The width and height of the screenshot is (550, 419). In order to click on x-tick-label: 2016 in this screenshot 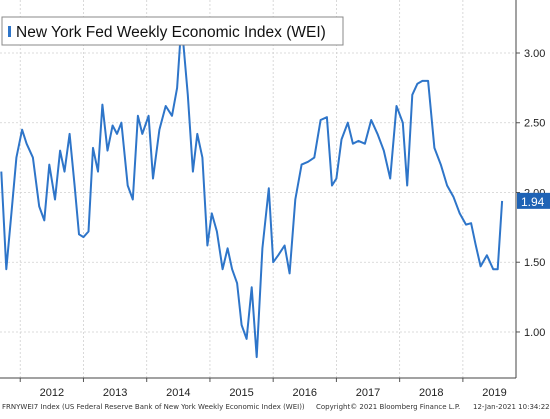, I will do `click(305, 393)`.